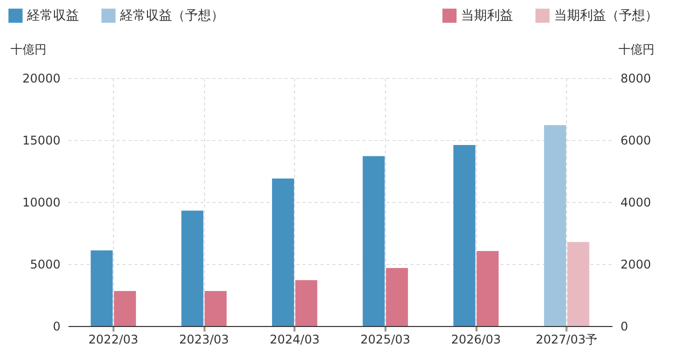 Image resolution: width=680 pixels, height=359 pixels. I want to click on x-tick-label: 2027/03予, so click(567, 339).